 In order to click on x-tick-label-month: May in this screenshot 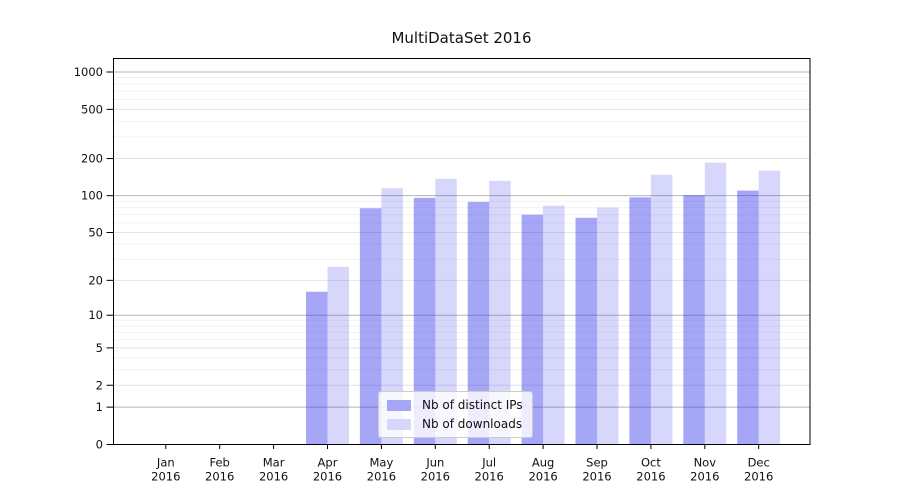, I will do `click(382, 463)`.